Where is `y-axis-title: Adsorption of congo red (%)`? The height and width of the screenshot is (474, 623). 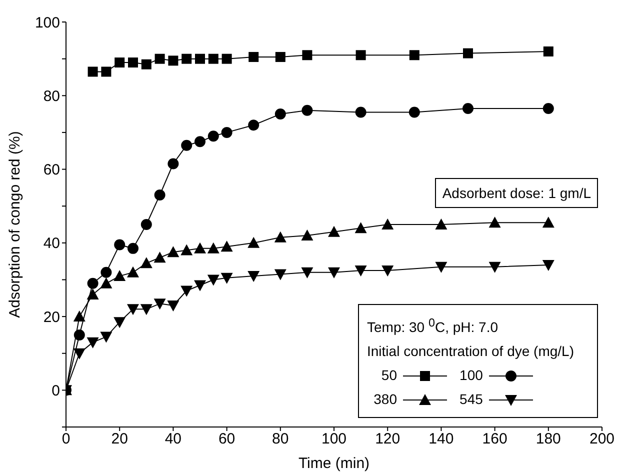 y-axis-title: Adsorption of congo red (%) is located at coordinates (15, 224).